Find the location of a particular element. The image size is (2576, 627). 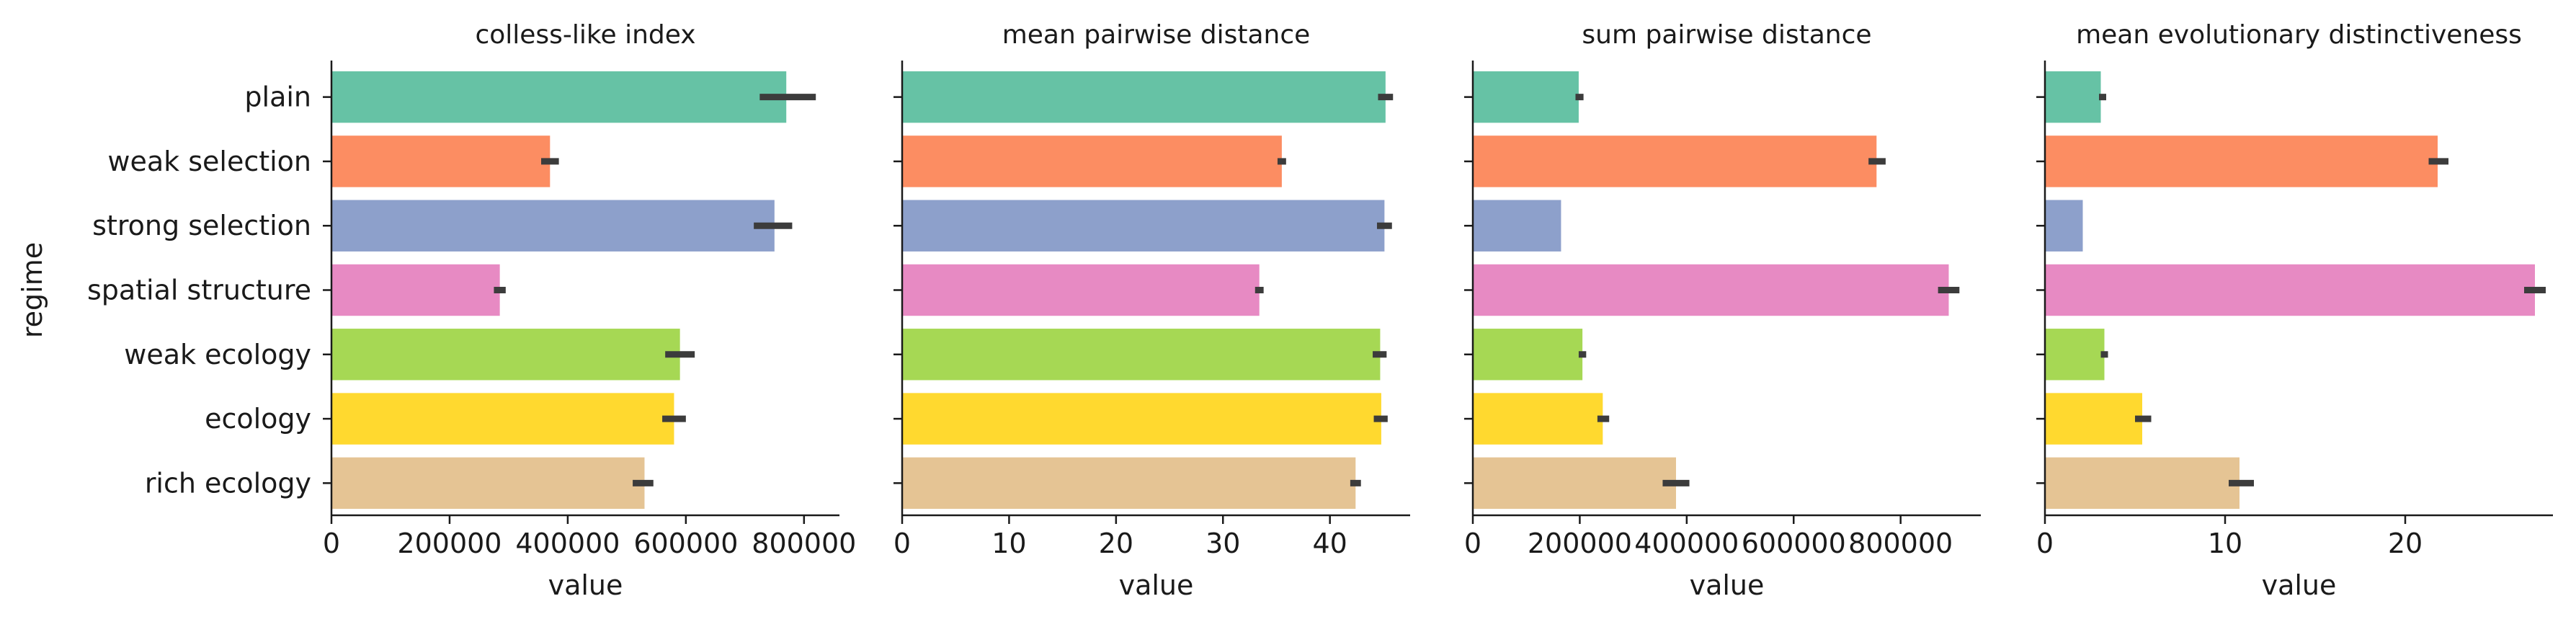

y-tick-label: ecology is located at coordinates (258, 419).